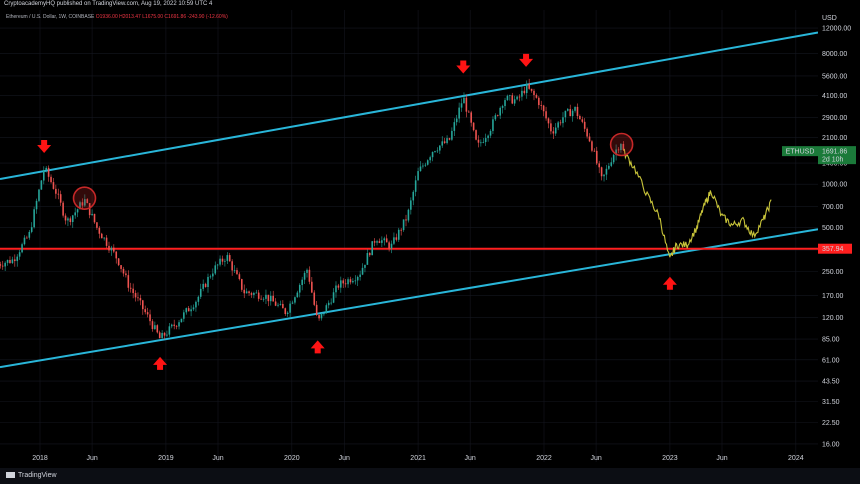  I want to click on time-tick-label: 2023, so click(670, 458).